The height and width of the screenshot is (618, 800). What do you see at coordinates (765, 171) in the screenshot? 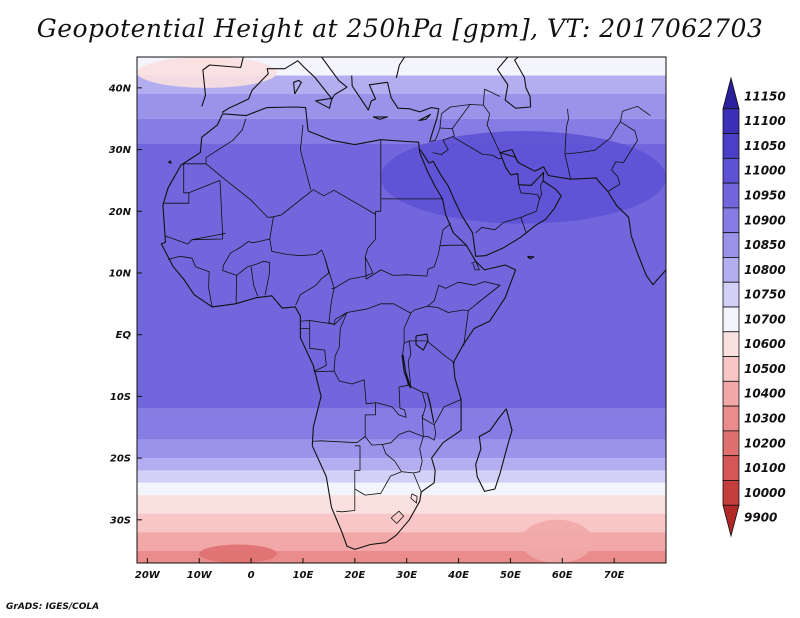
I see `colorbar-label: 11000` at bounding box center [765, 171].